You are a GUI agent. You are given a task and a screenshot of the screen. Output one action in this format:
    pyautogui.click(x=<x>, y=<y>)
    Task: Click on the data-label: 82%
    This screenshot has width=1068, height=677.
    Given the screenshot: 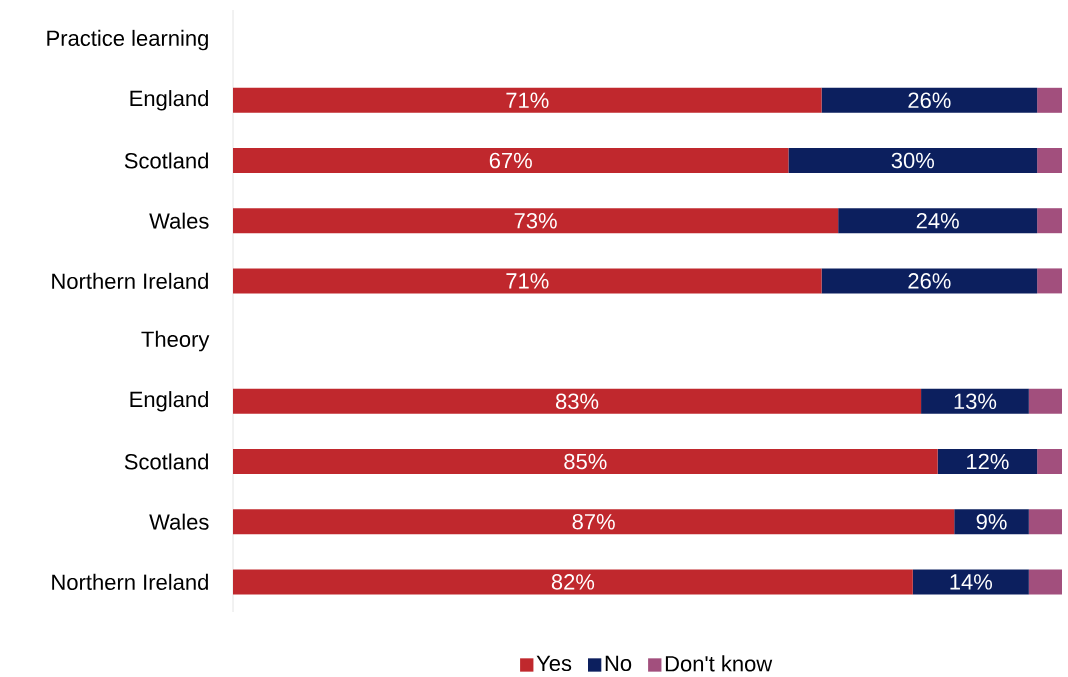 What is the action you would take?
    pyautogui.click(x=573, y=582)
    